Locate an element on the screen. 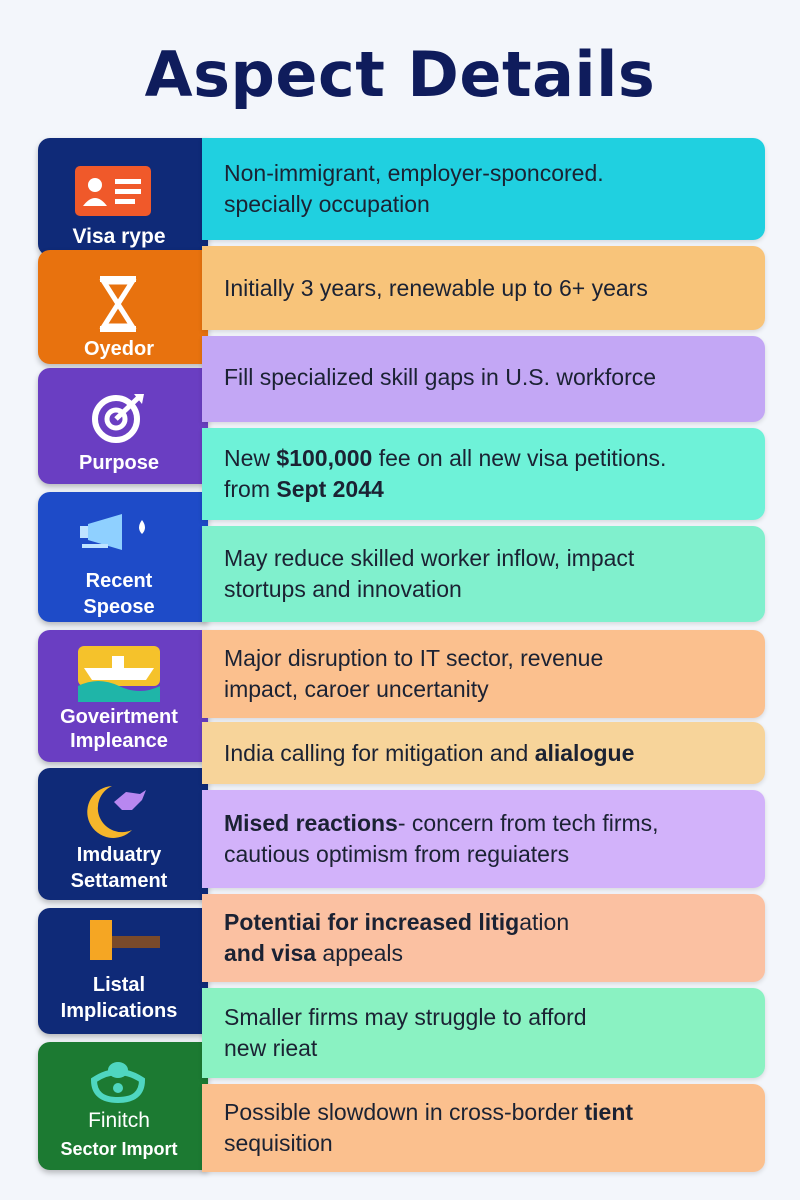  category-label: Purpose is located at coordinates (119, 463).